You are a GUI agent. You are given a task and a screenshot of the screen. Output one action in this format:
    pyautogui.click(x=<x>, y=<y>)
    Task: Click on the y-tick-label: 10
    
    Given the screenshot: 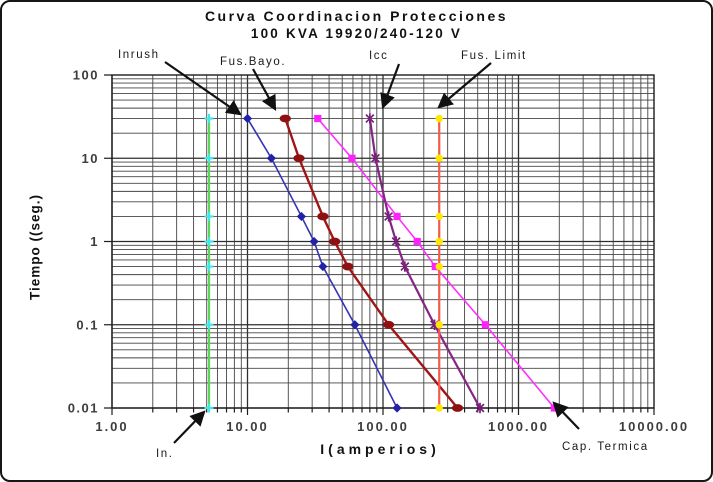 What is the action you would take?
    pyautogui.click(x=90, y=158)
    